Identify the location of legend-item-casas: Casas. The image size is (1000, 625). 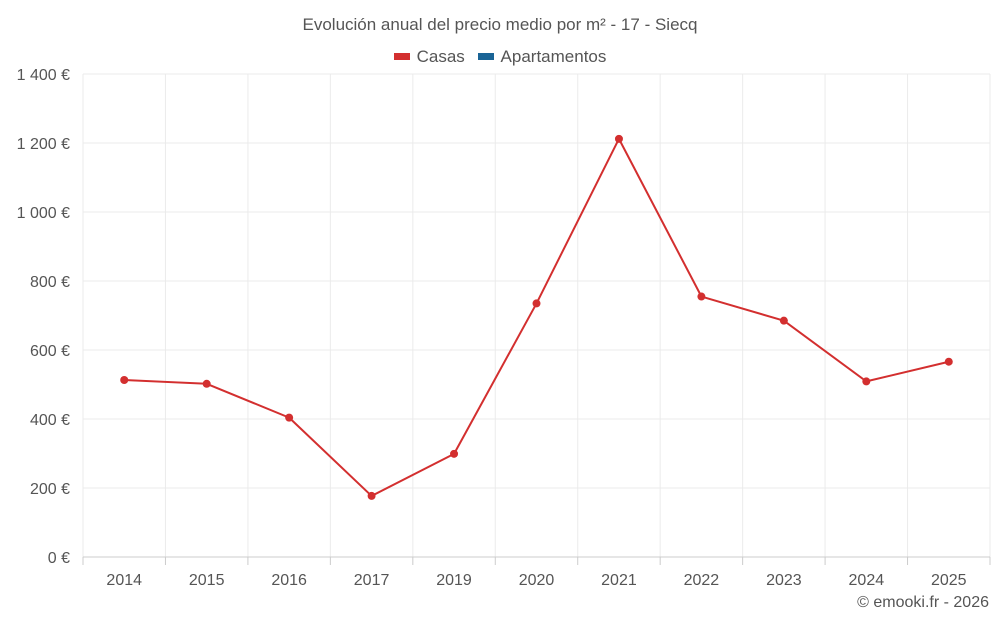
(429, 56).